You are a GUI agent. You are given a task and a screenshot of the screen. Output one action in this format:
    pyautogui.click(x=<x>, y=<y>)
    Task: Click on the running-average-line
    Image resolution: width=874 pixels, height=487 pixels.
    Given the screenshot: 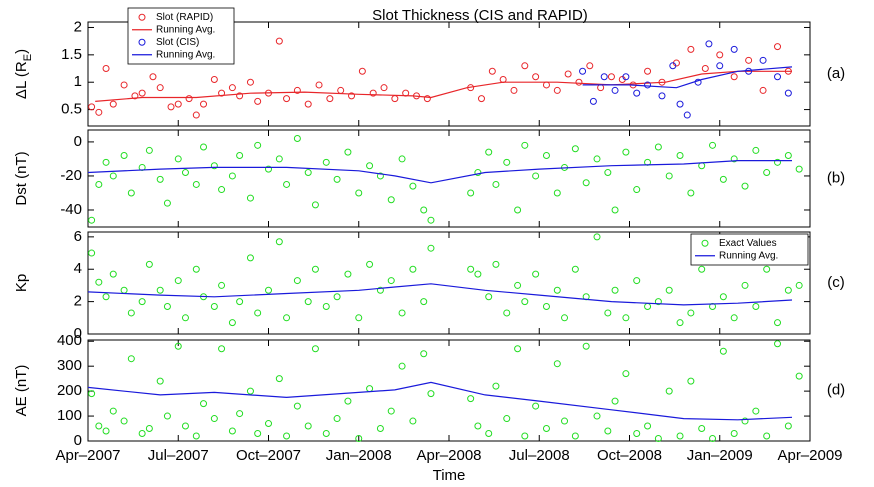 What is the action you would take?
    pyautogui.click(x=439, y=172)
    